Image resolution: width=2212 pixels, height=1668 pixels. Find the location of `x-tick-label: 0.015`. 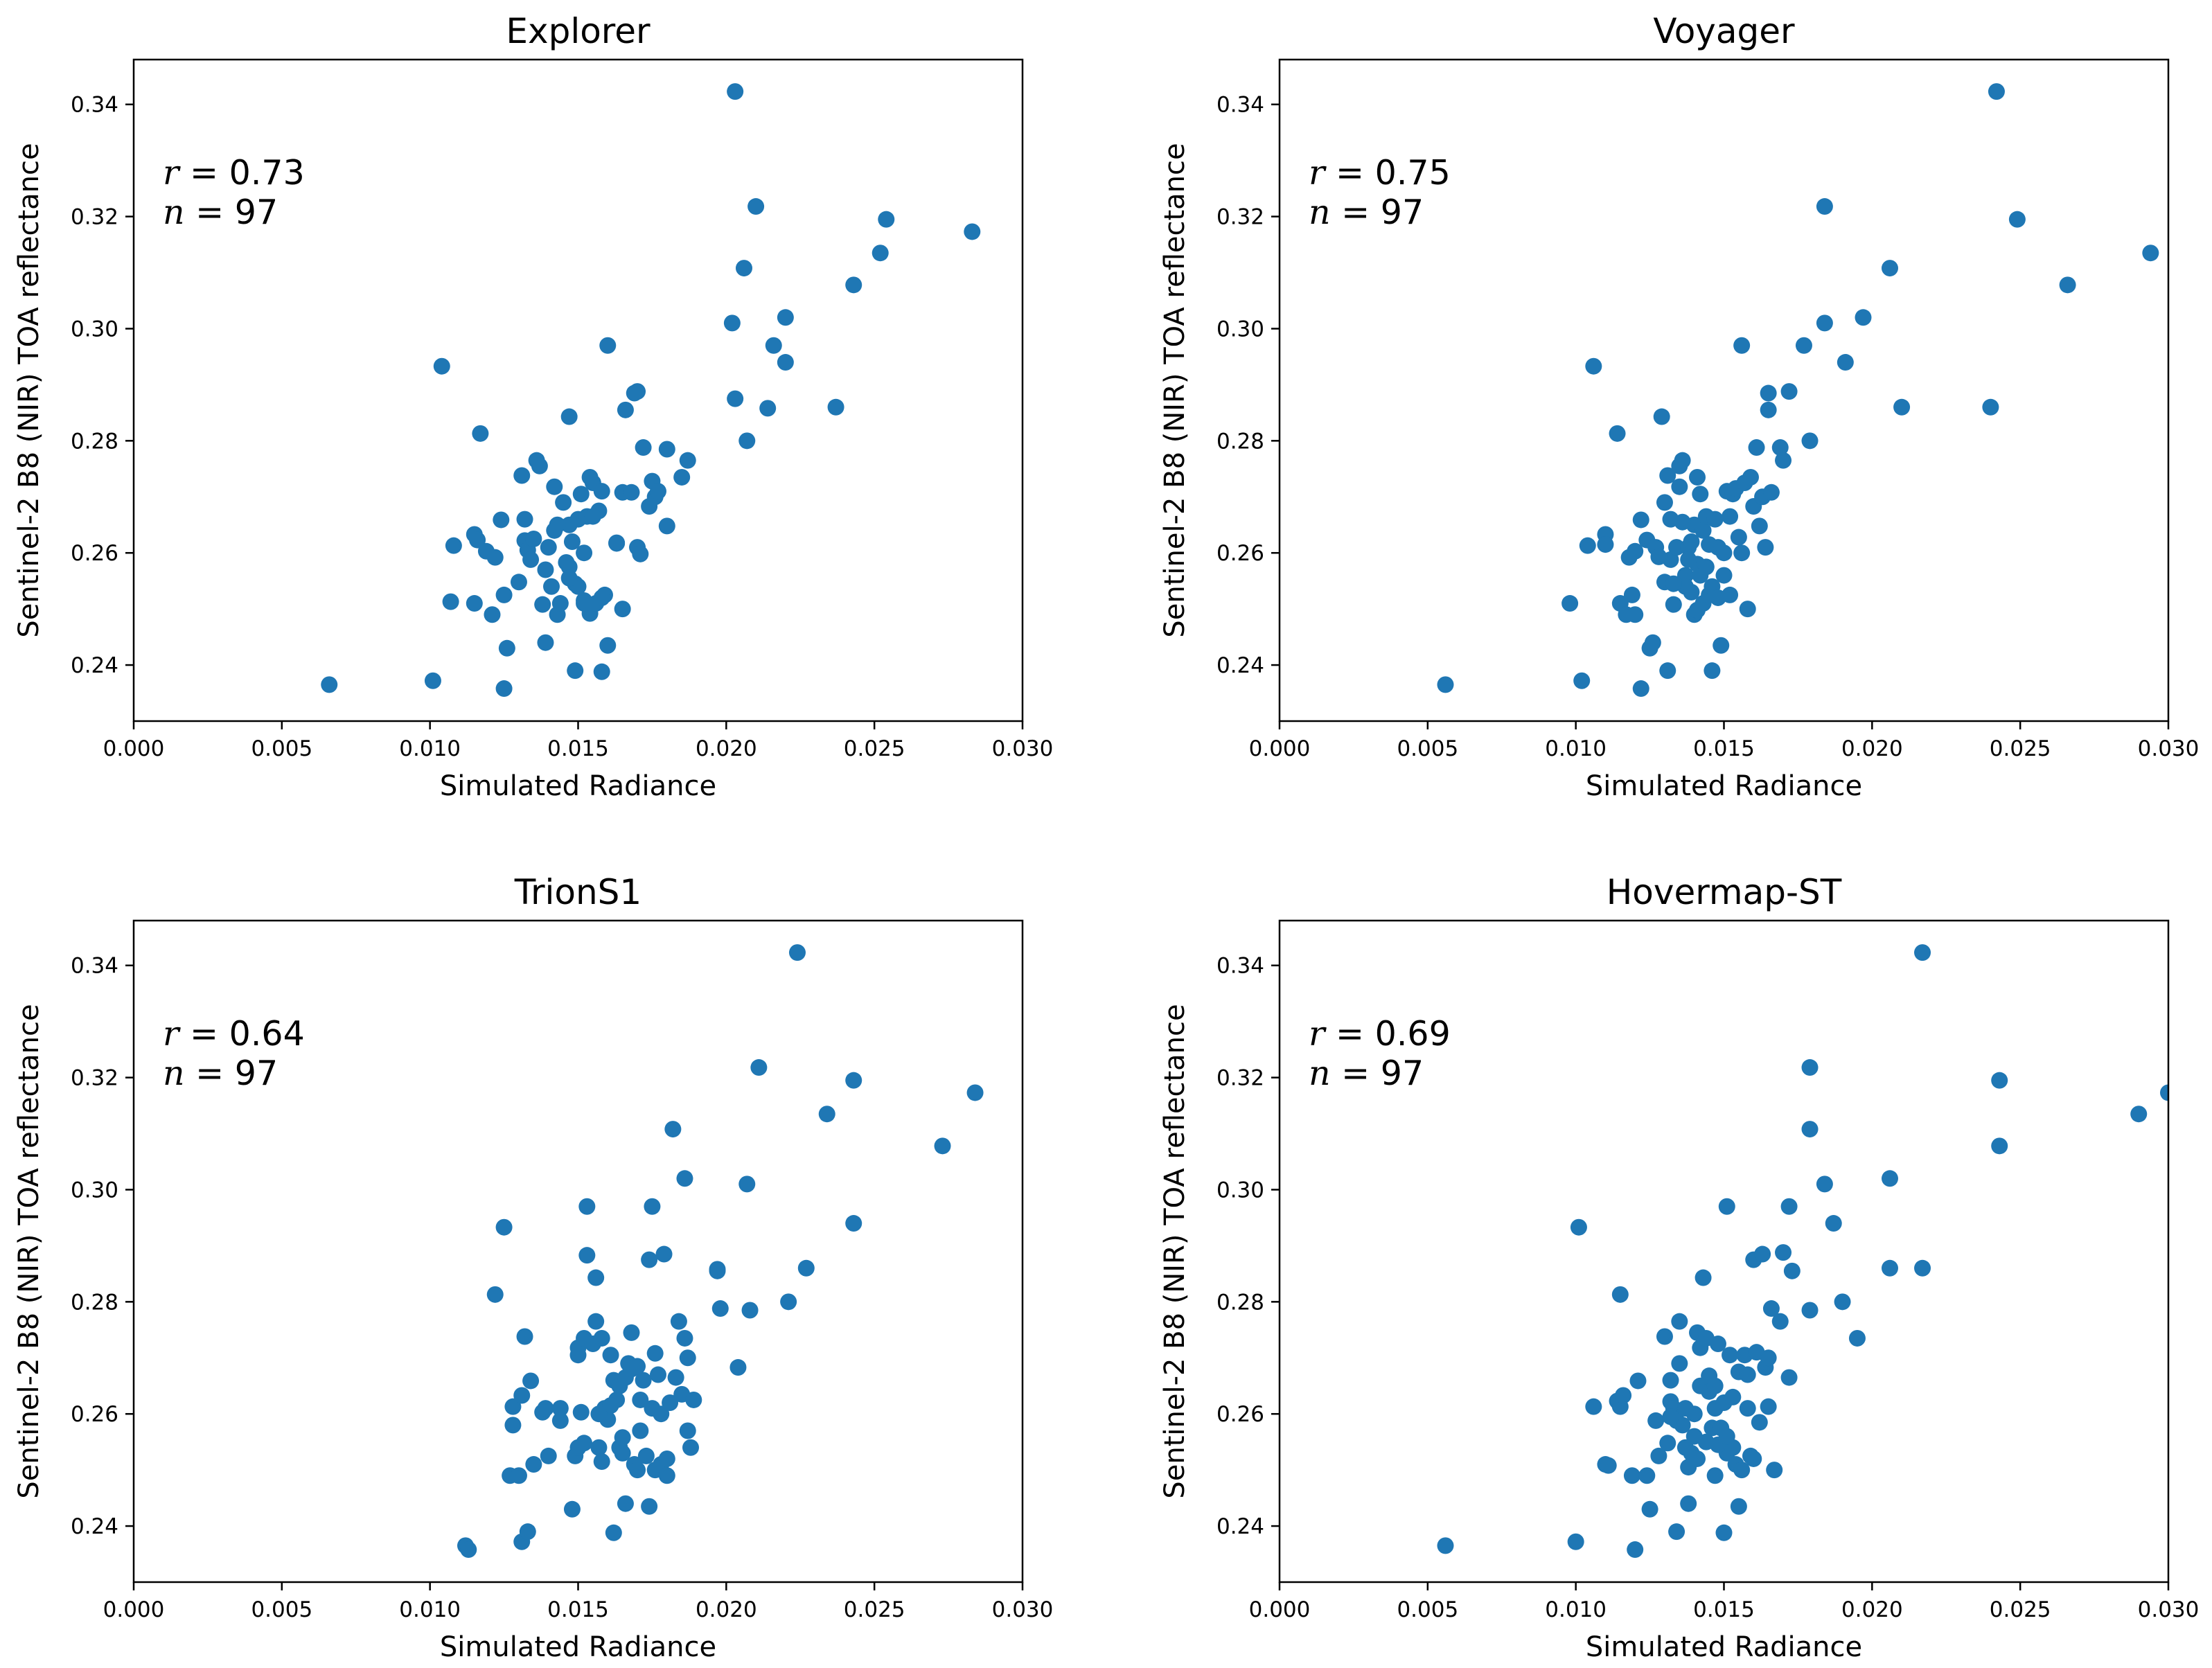

x-tick-label: 0.015 is located at coordinates (1724, 1609).